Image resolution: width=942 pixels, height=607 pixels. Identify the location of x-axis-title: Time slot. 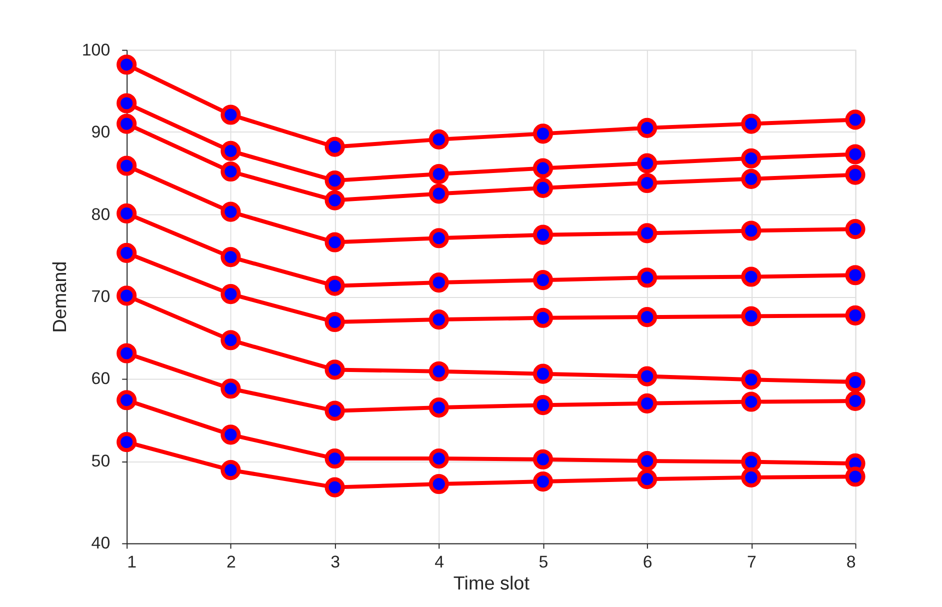
(491, 584).